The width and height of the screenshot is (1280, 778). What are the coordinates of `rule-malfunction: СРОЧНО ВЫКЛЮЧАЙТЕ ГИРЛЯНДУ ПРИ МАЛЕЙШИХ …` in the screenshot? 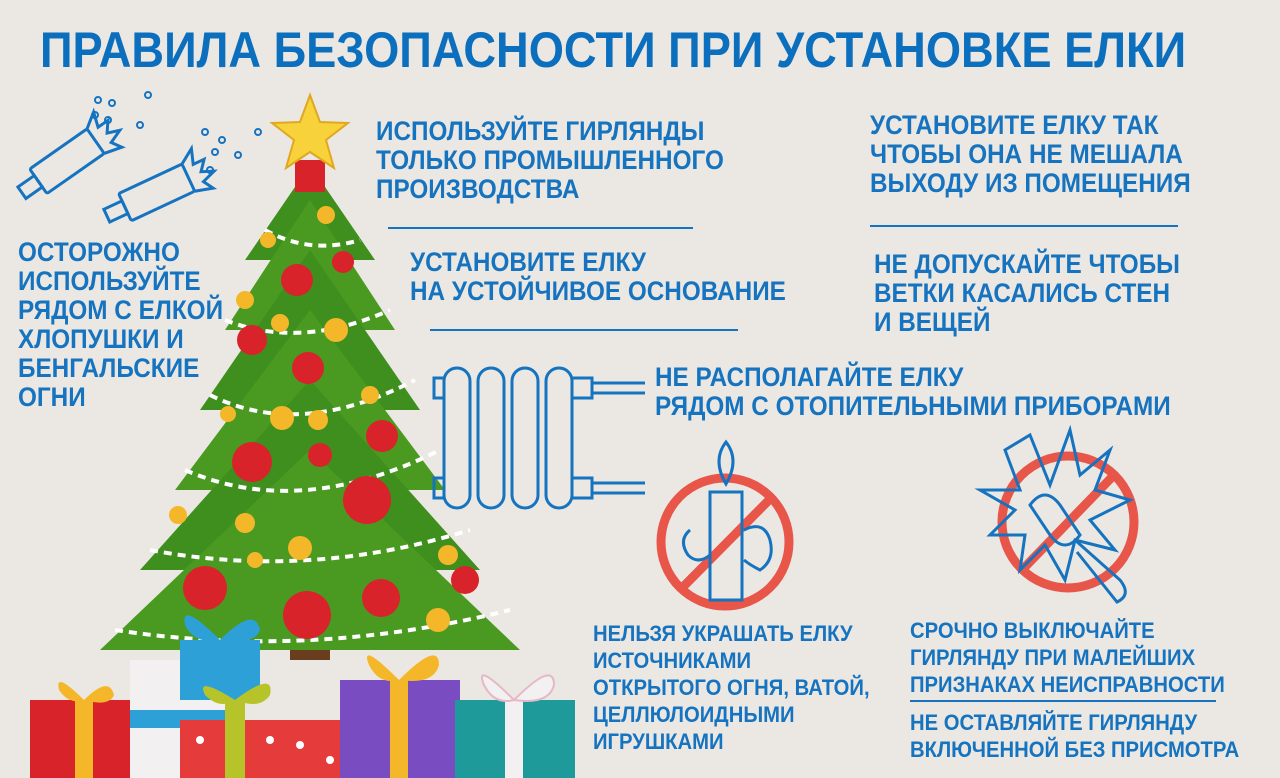 It's located at (1067, 657).